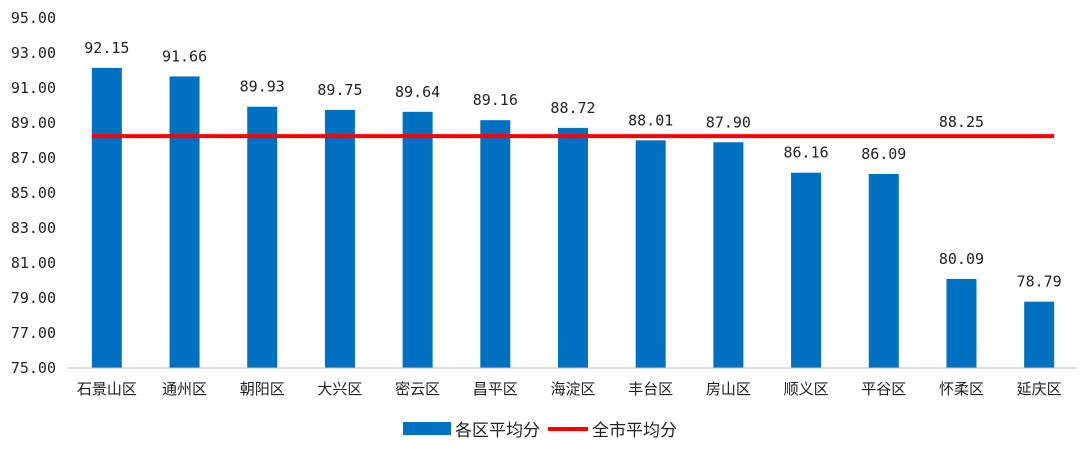 Image resolution: width=1080 pixels, height=459 pixels. I want to click on legend-item-bar: 各区平均分, so click(471, 428).